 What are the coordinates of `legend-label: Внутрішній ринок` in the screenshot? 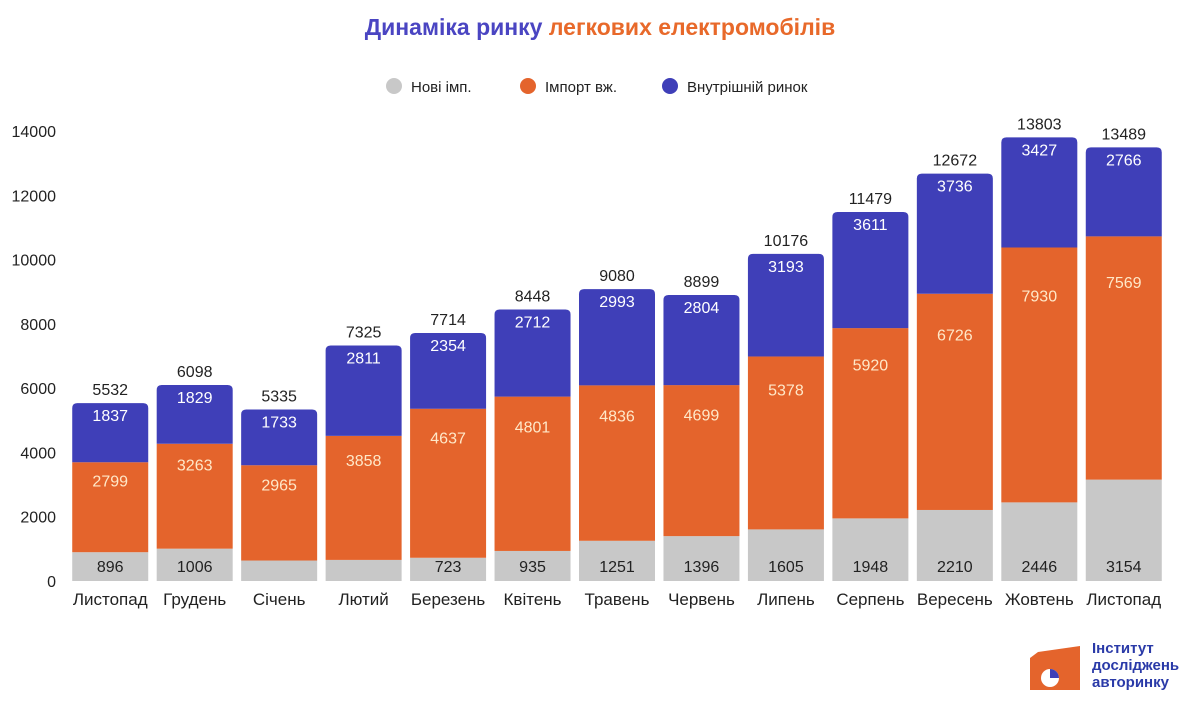 It's located at (747, 87).